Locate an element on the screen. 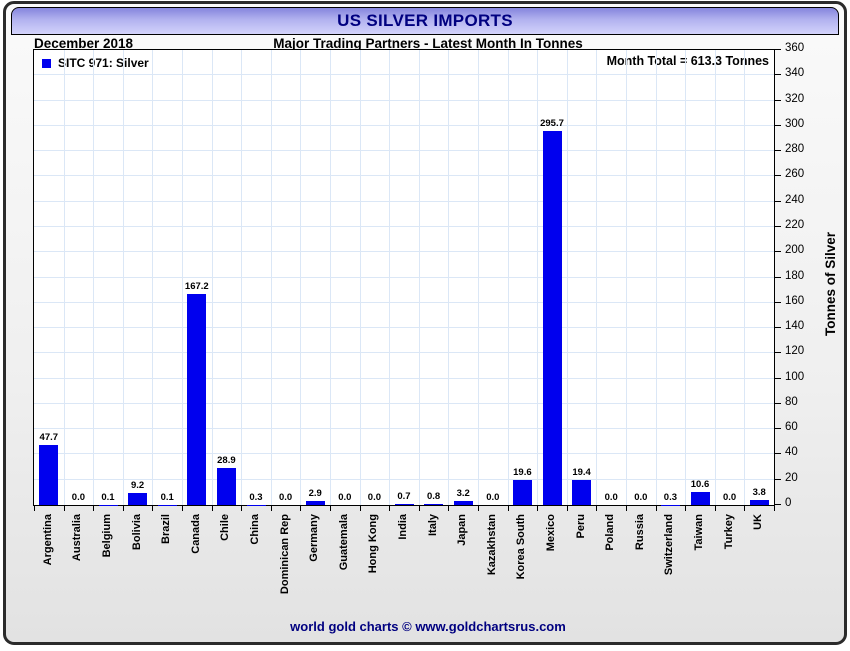 The image size is (850, 651). bar-value-label: 10.6 is located at coordinates (700, 484).